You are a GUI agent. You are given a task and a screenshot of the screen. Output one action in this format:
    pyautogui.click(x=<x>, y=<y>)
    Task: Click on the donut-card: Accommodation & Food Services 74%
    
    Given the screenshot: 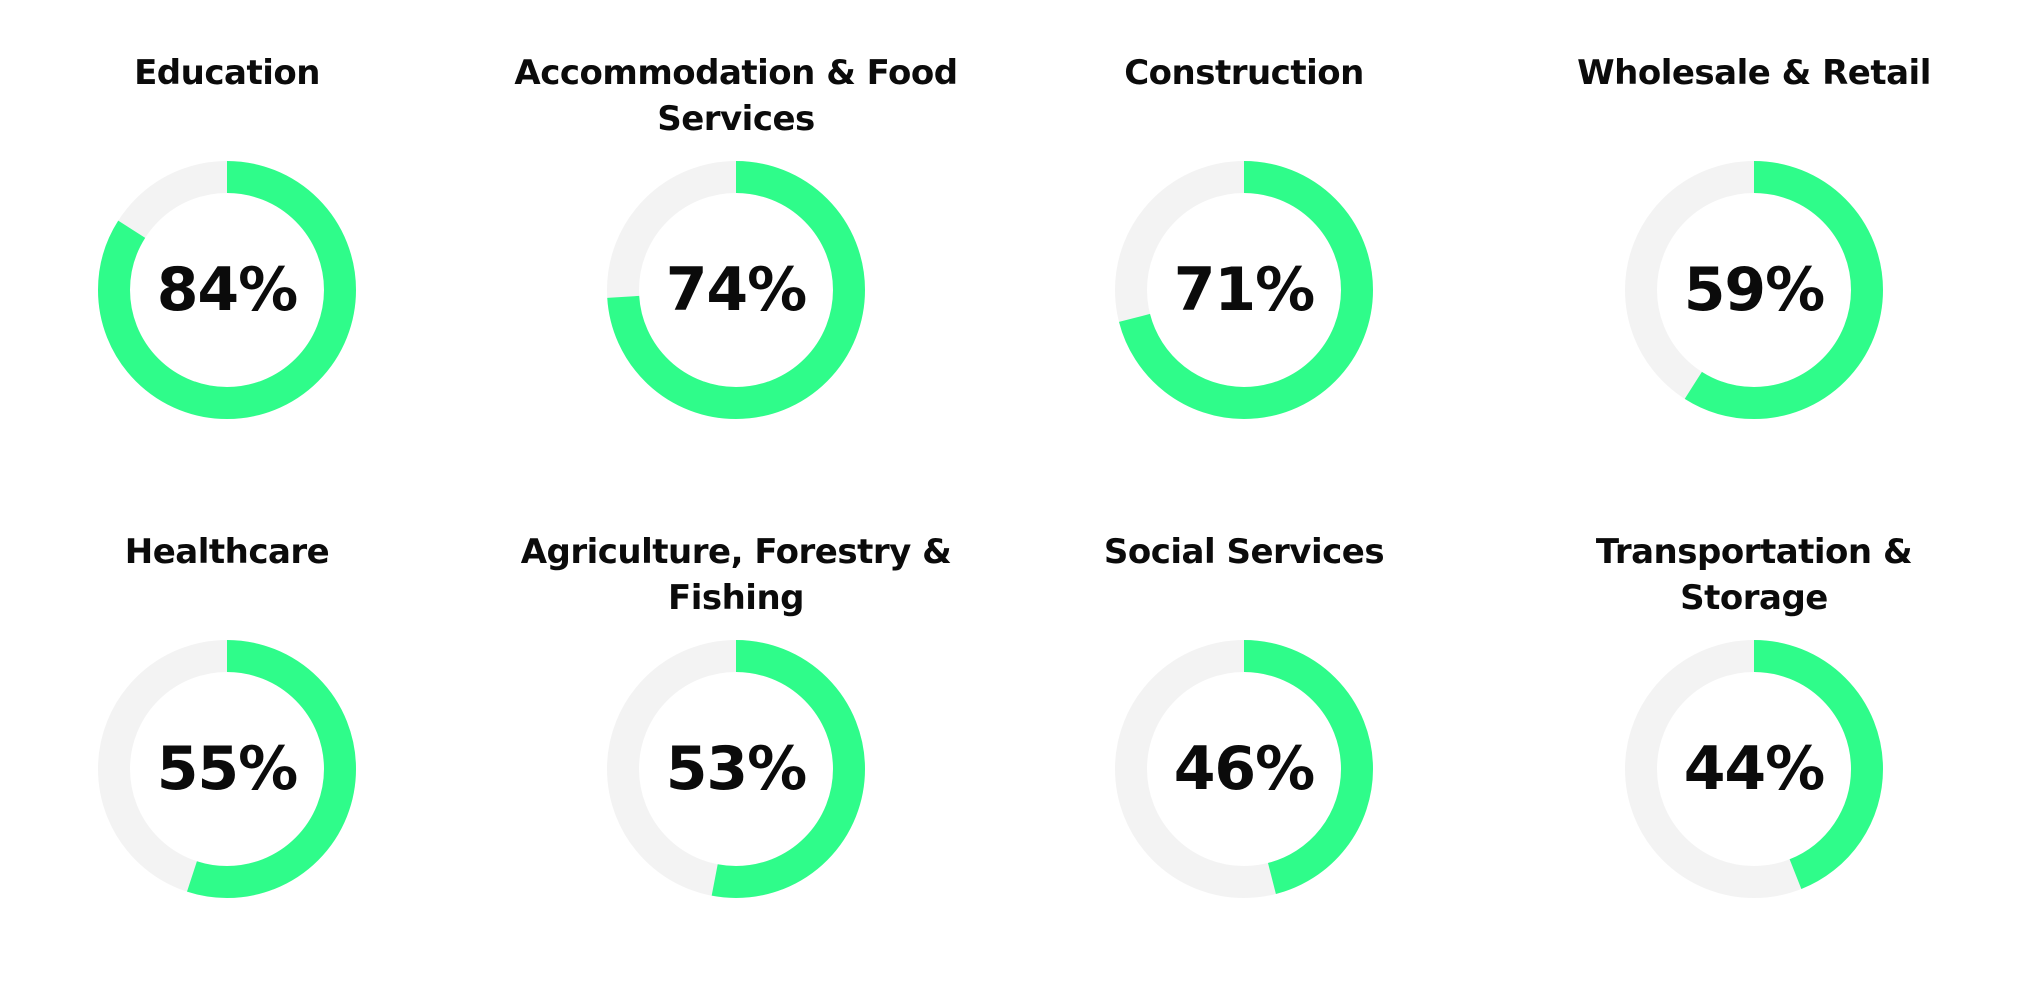 What is the action you would take?
    pyautogui.click(x=736, y=280)
    